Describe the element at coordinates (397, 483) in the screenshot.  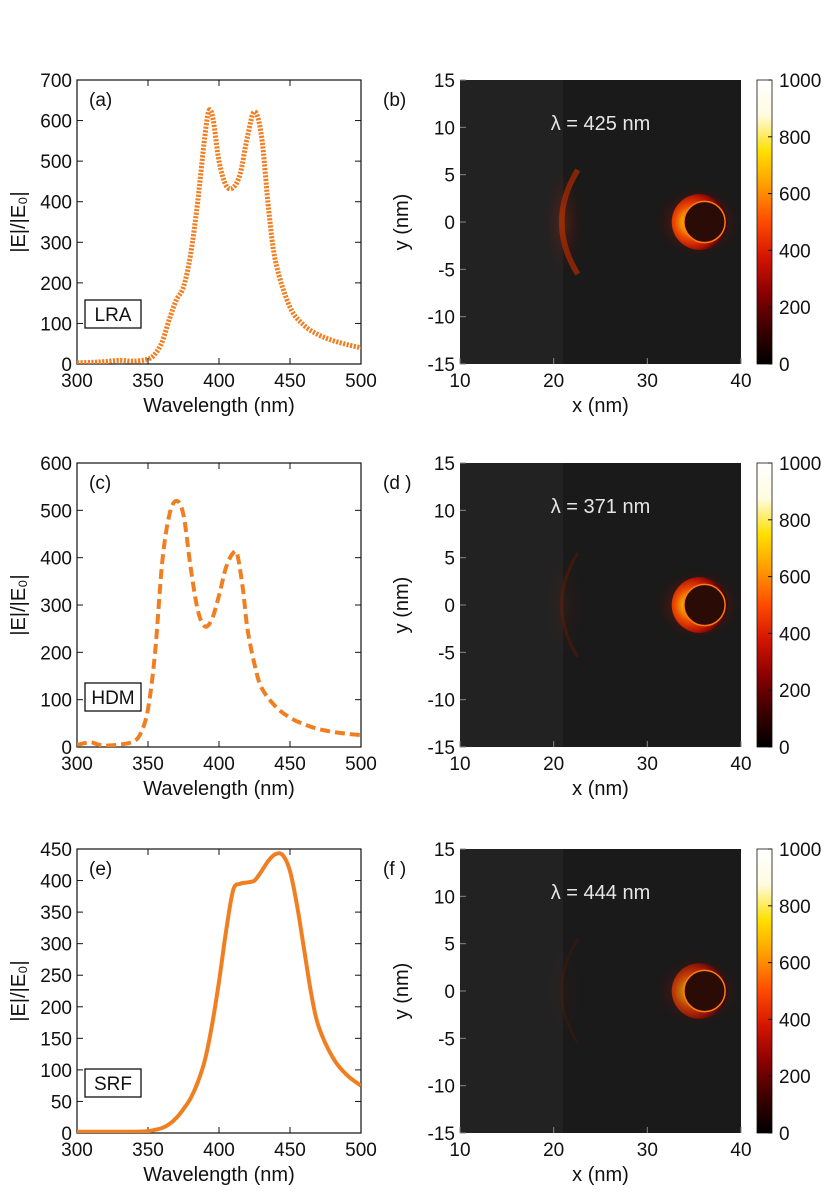
I see `panel-label: (d )` at that location.